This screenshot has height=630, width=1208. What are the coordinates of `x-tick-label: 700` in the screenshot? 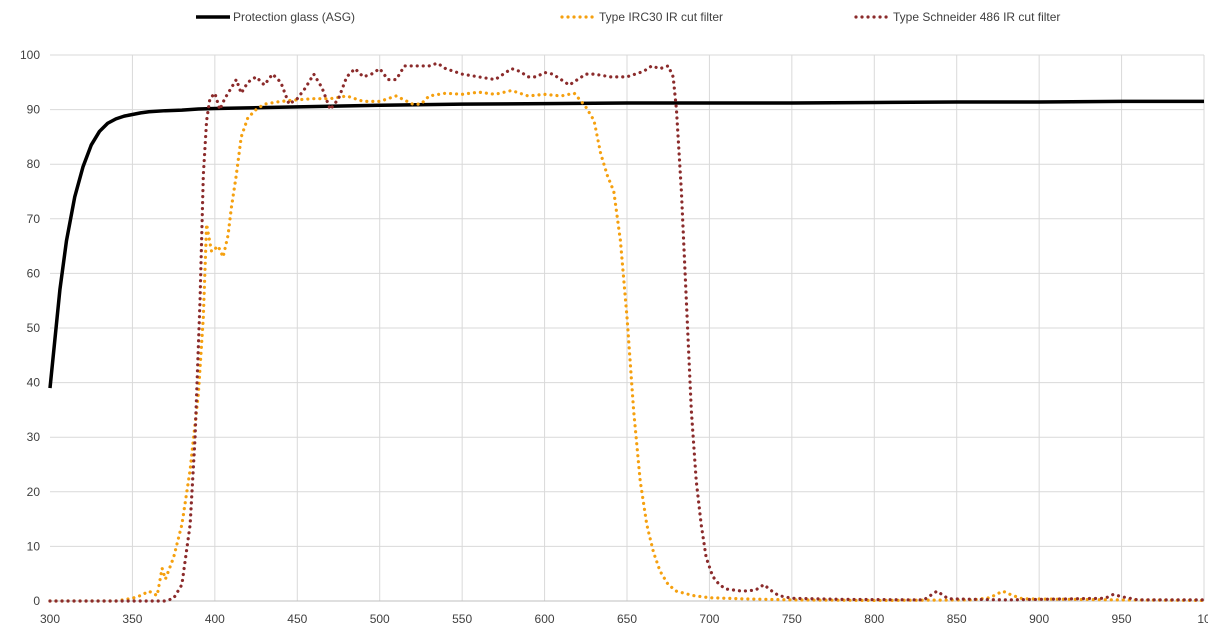 It's located at (709, 619).